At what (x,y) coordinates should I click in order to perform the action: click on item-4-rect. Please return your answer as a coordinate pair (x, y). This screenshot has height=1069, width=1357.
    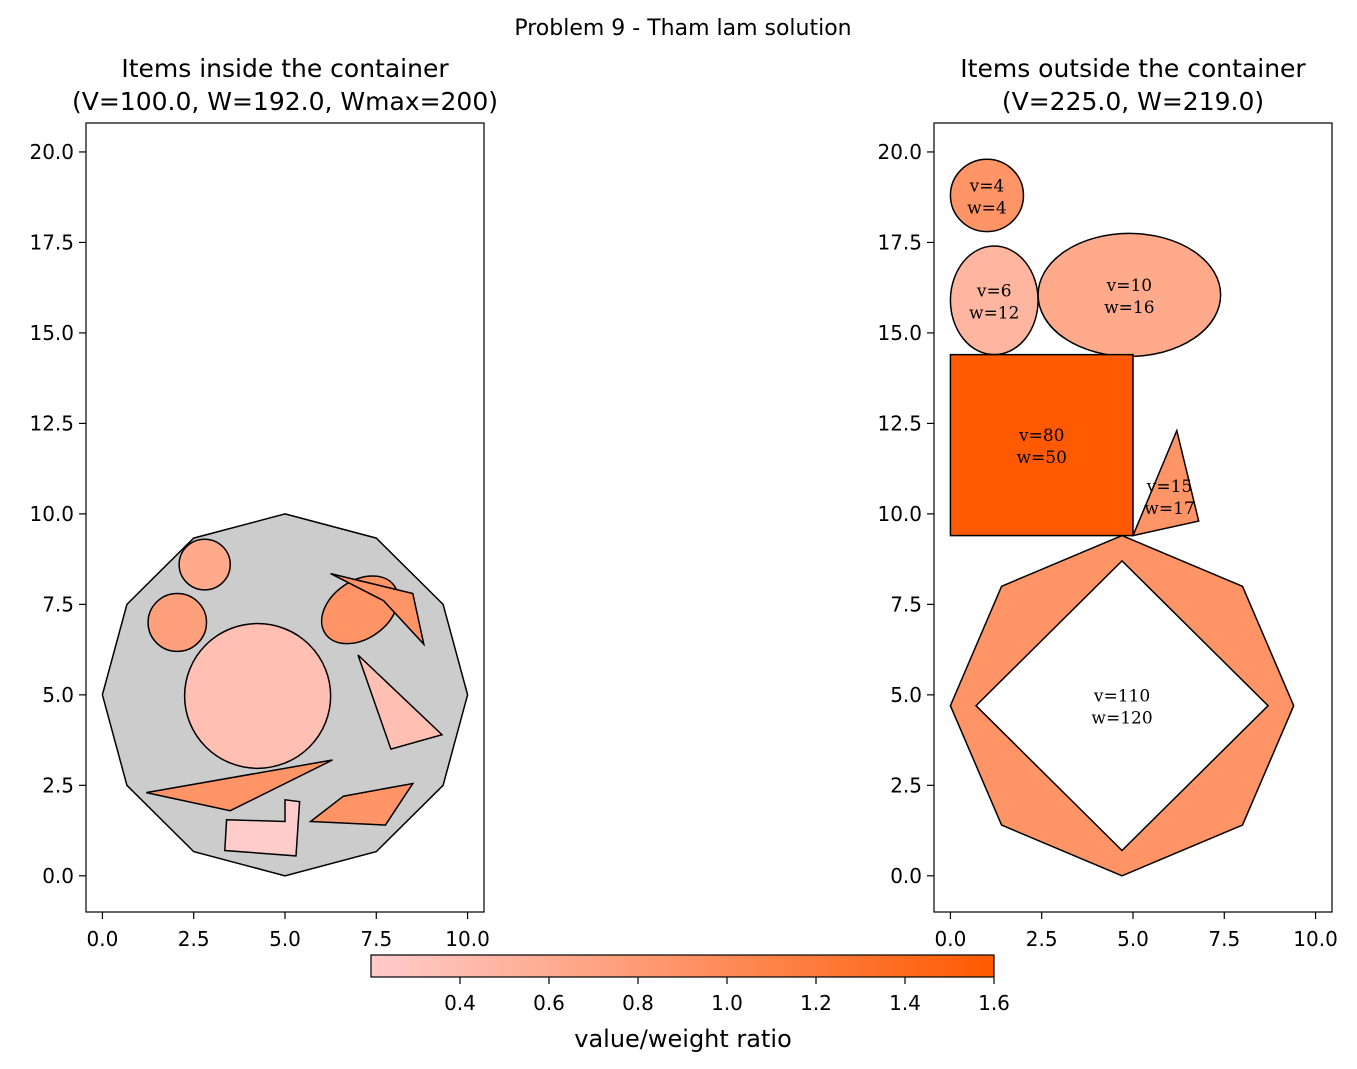
    Looking at the image, I should click on (1041, 445).